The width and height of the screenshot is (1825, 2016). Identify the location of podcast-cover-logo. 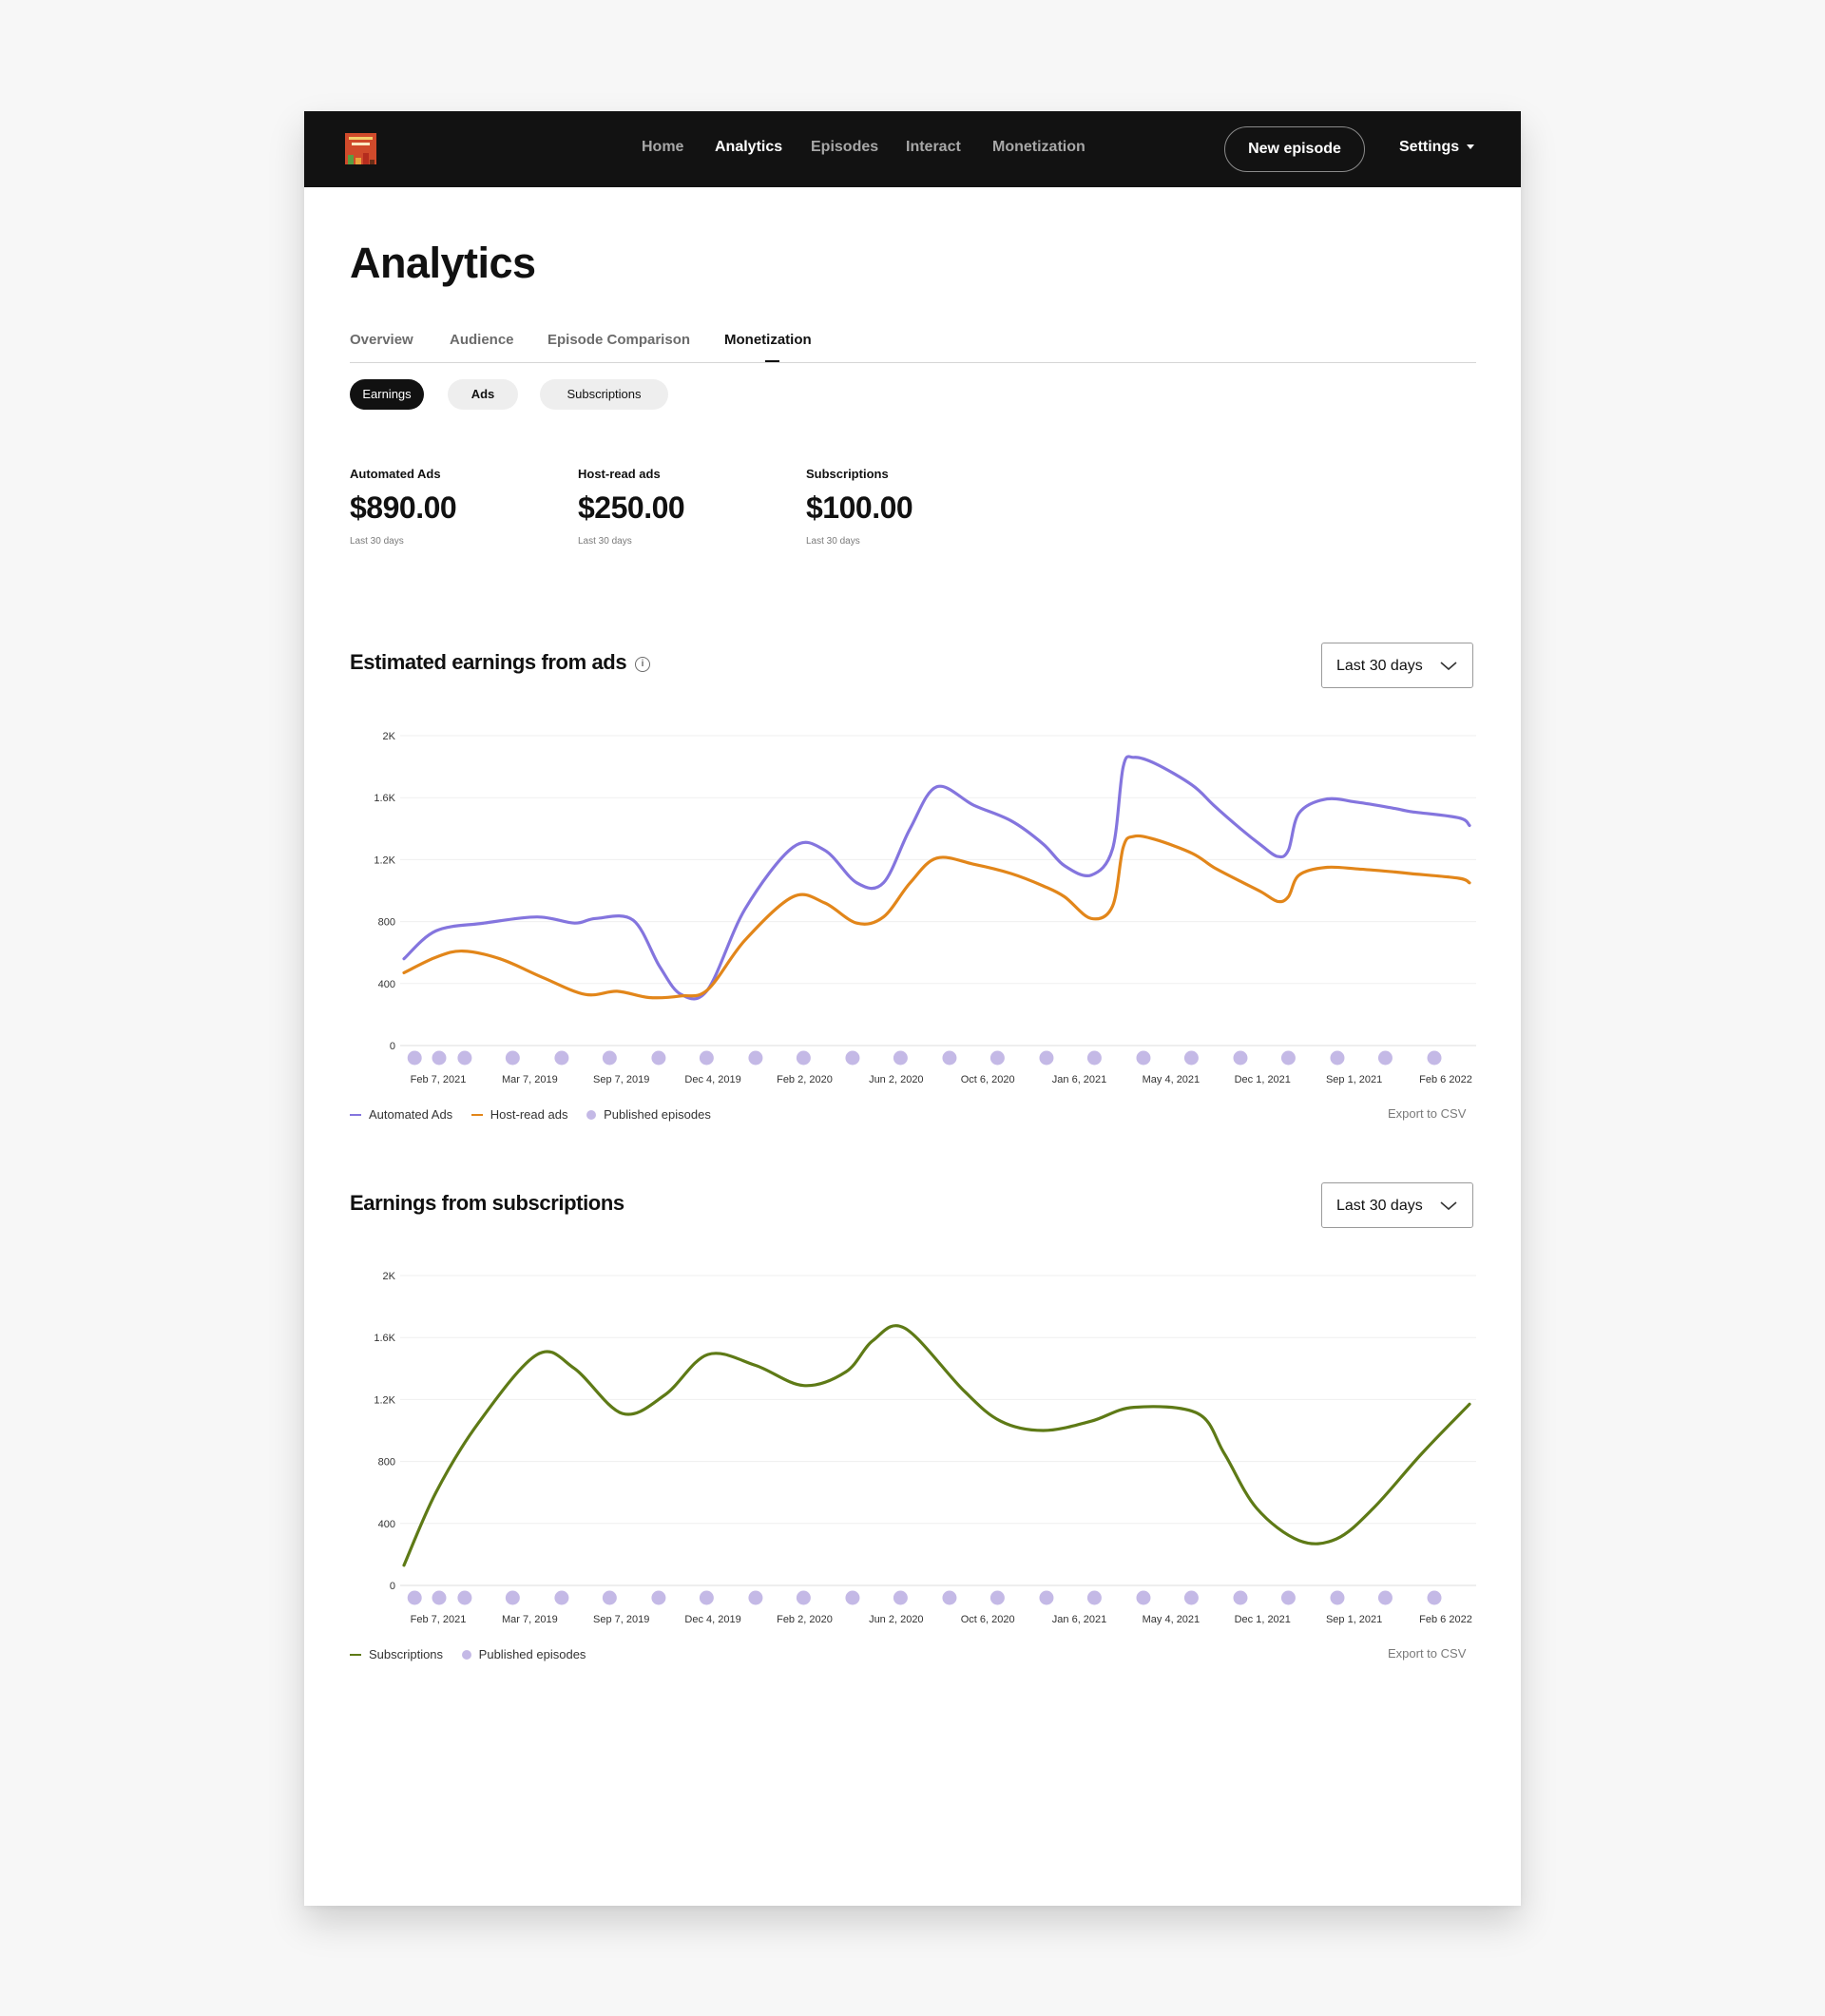
(360, 148).